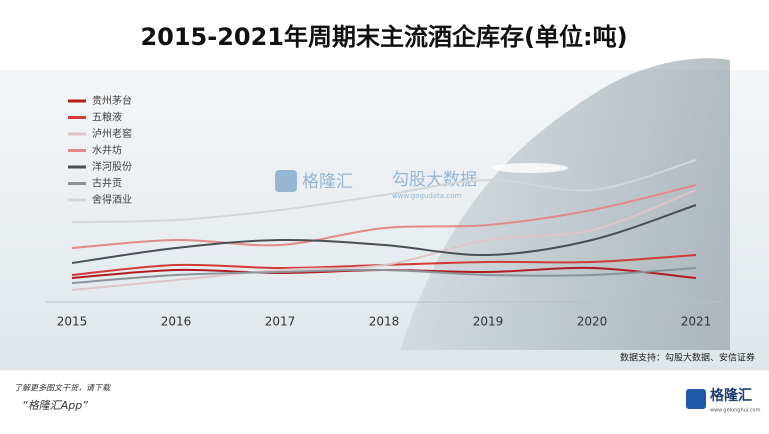 The image size is (769, 434). I want to click on legend-label: 泸州老窖, so click(112, 133).